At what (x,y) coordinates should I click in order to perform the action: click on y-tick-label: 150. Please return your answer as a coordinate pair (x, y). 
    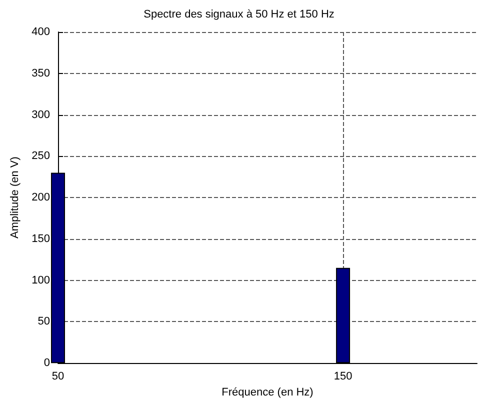
    Looking at the image, I should click on (41, 238).